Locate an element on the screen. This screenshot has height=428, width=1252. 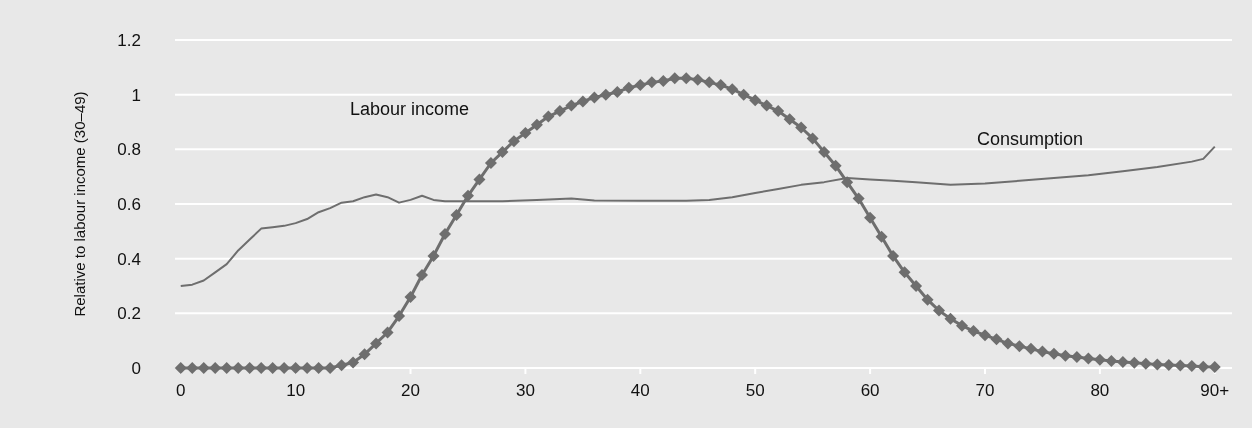
y-axis-title: Relative to labour income (30–49) is located at coordinates (79, 204).